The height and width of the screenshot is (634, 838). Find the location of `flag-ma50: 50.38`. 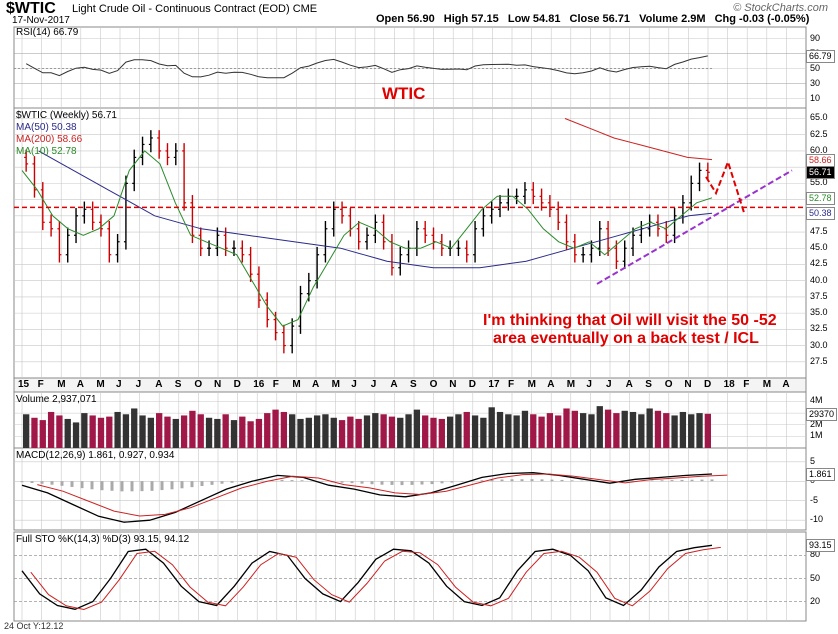

flag-ma50: 50.38 is located at coordinates (820, 214).